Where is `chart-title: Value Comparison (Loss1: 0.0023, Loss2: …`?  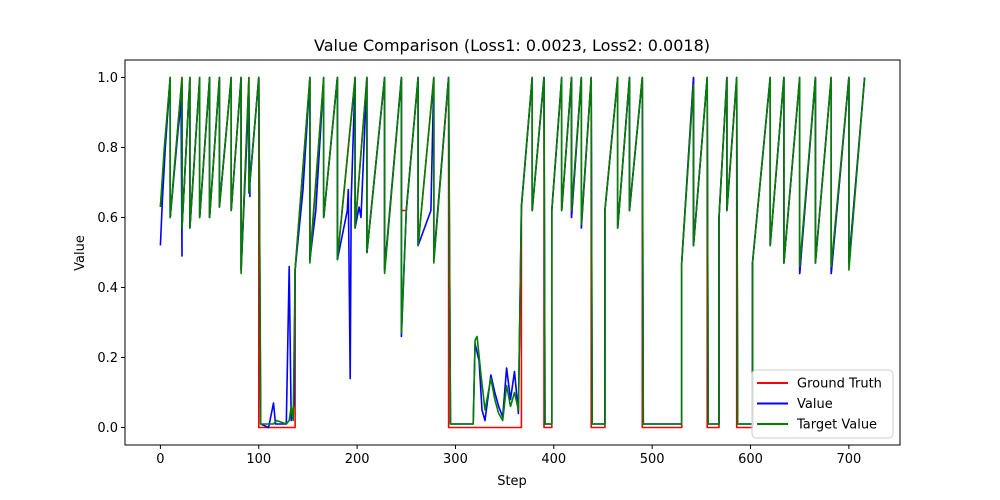 chart-title: Value Comparison (Loss1: 0.0023, Loss2: … is located at coordinates (512, 45).